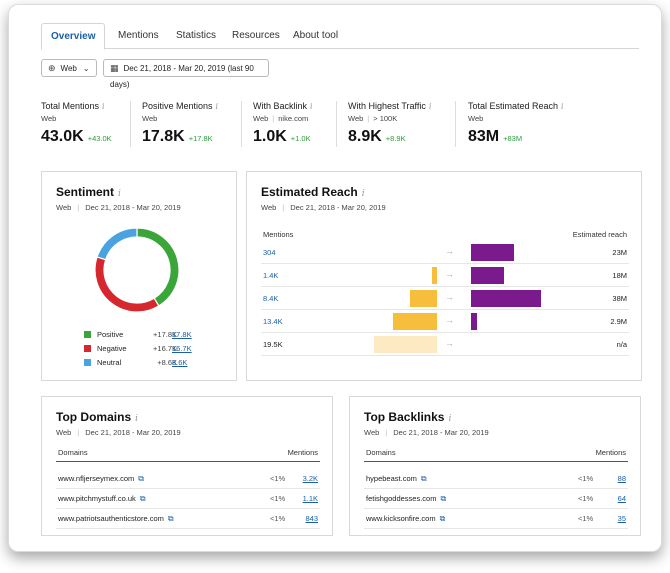 Image resolution: width=670 pixels, height=573 pixels. I want to click on reach-row: 8.4K → 38M, so click(445, 299).